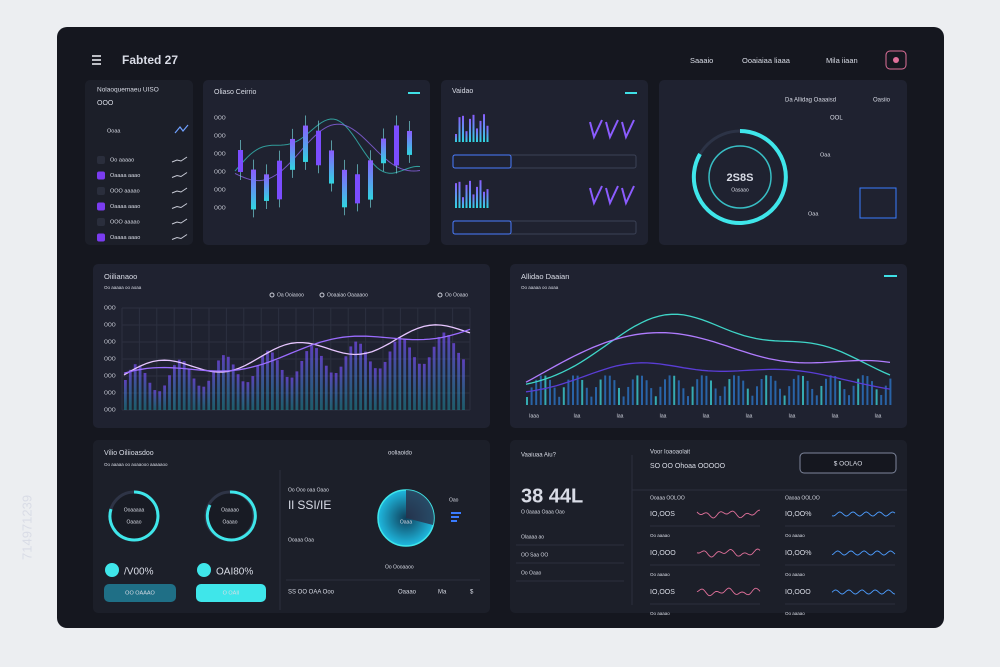 The image size is (1000, 667). What do you see at coordinates (708, 349) in the screenshot?
I see `wave` at bounding box center [708, 349].